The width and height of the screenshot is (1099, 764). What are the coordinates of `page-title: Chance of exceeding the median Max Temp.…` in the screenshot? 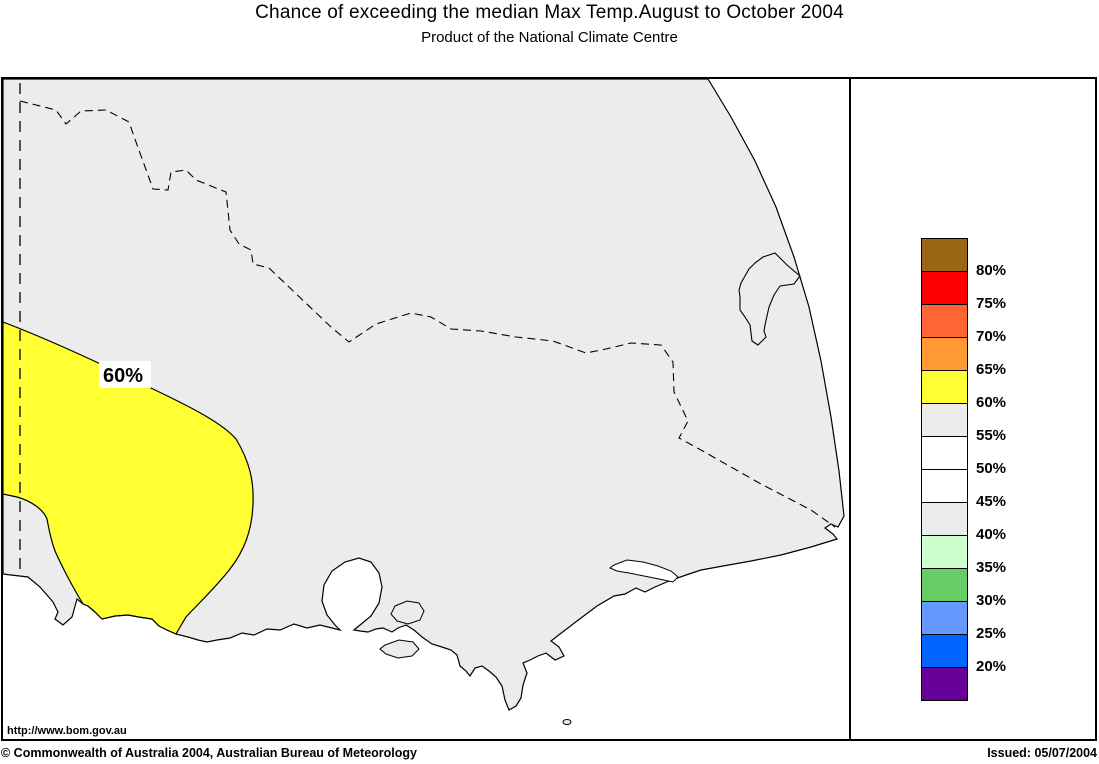 It's located at (549, 12).